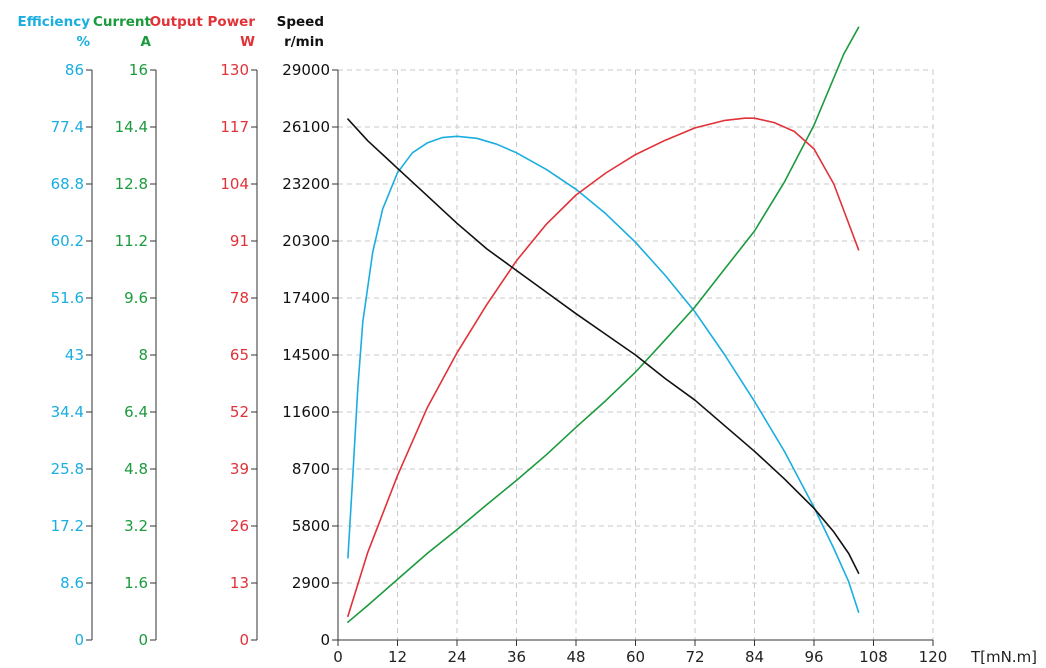  Describe the element at coordinates (67, 469) in the screenshot. I see `efficiency-tick-label: 25.8` at that location.